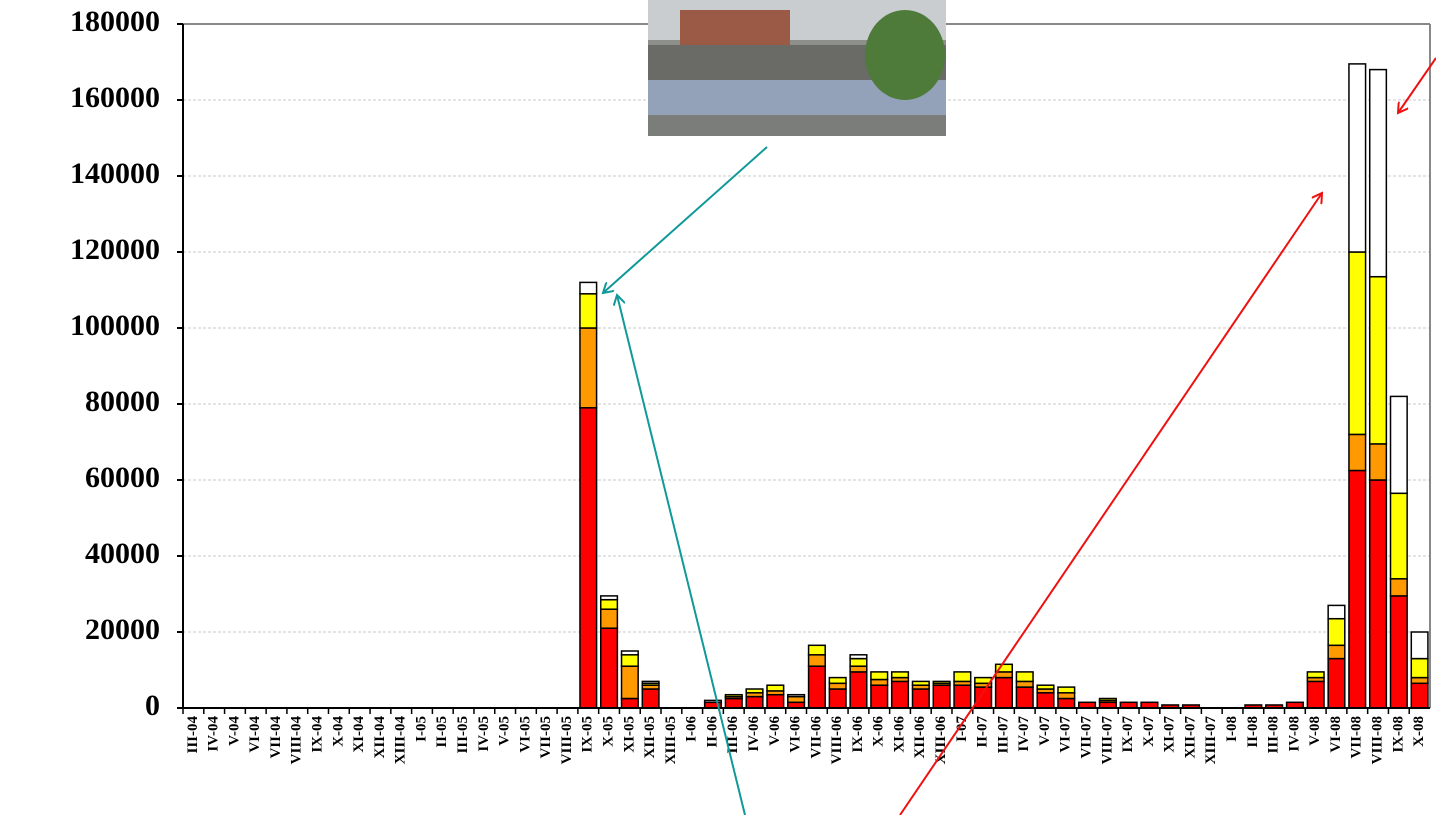  I want to click on x-tick-label: VIII-08, so click(1377, 740).